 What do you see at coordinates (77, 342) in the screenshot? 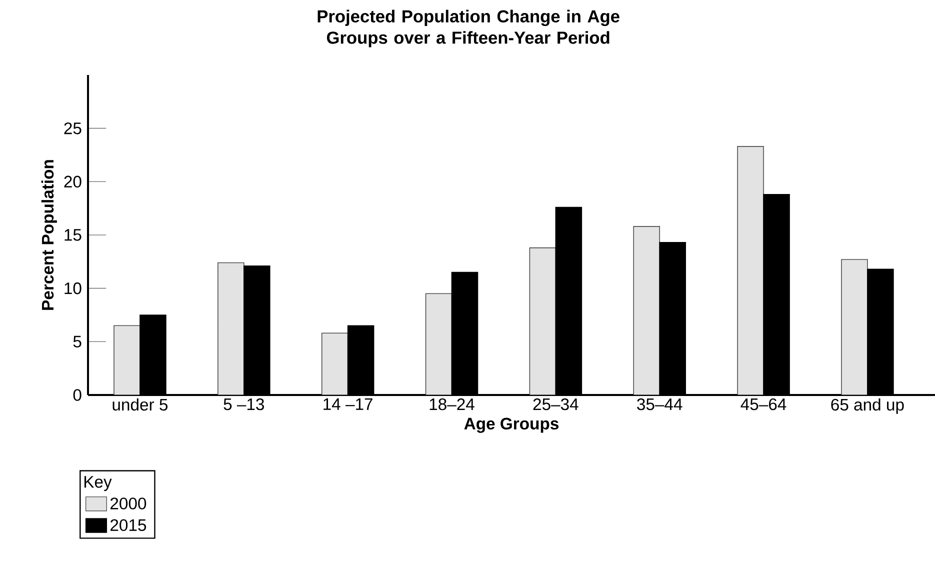
I see `y-tick-label: 5` at bounding box center [77, 342].